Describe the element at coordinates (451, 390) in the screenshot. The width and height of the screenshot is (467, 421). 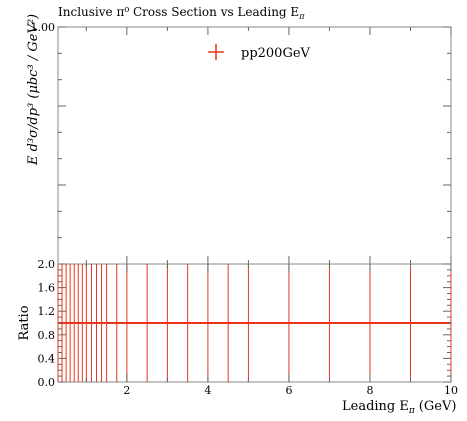
I see `ratio-xtick-label: 10` at that location.